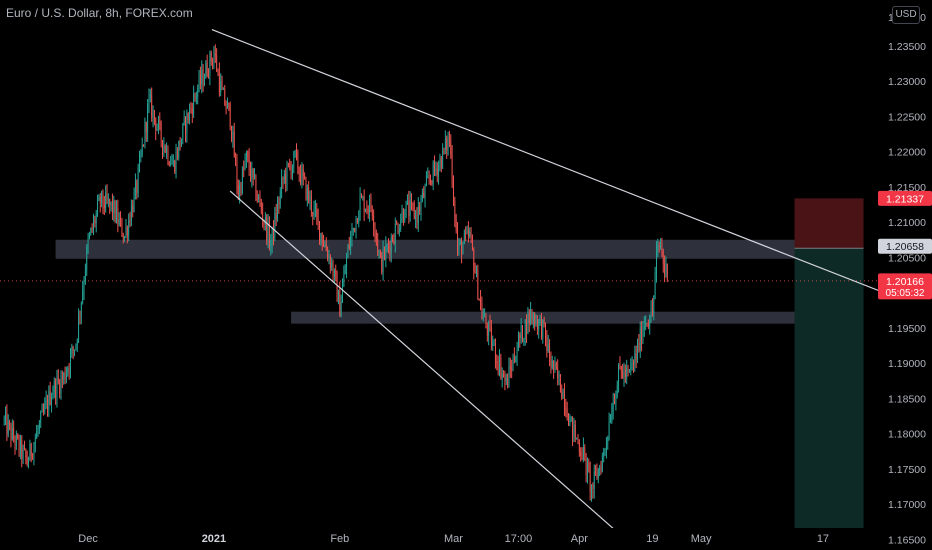  I want to click on currency-button: USD, so click(906, 15).